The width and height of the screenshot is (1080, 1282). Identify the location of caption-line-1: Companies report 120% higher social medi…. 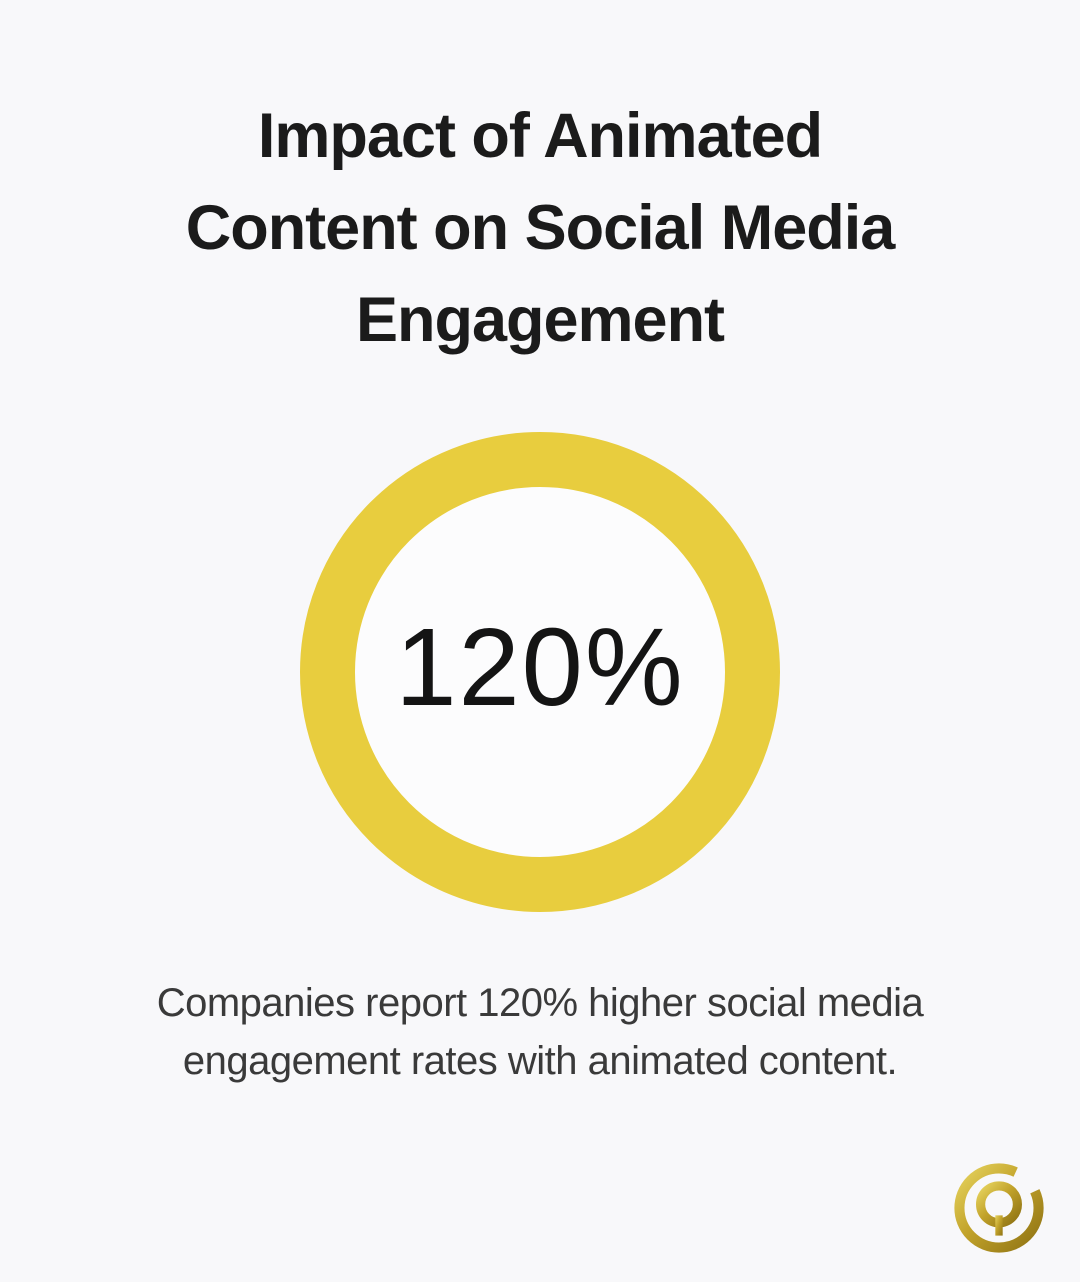
(540, 1003).